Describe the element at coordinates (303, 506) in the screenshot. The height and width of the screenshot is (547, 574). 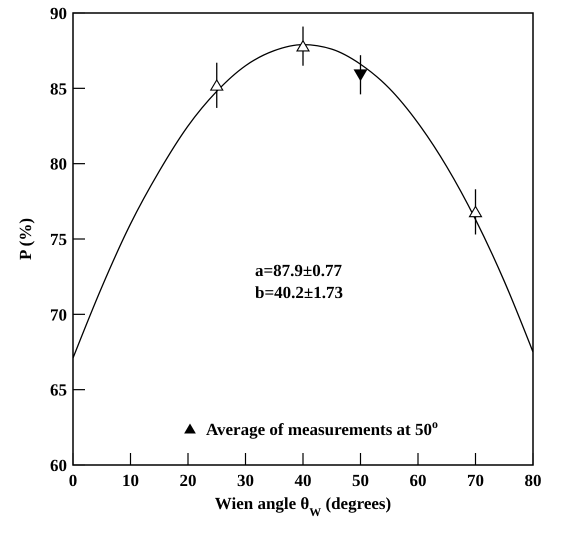
I see `x-axis-title: Wien angle θ$_{W}$ (degrees)` at that location.